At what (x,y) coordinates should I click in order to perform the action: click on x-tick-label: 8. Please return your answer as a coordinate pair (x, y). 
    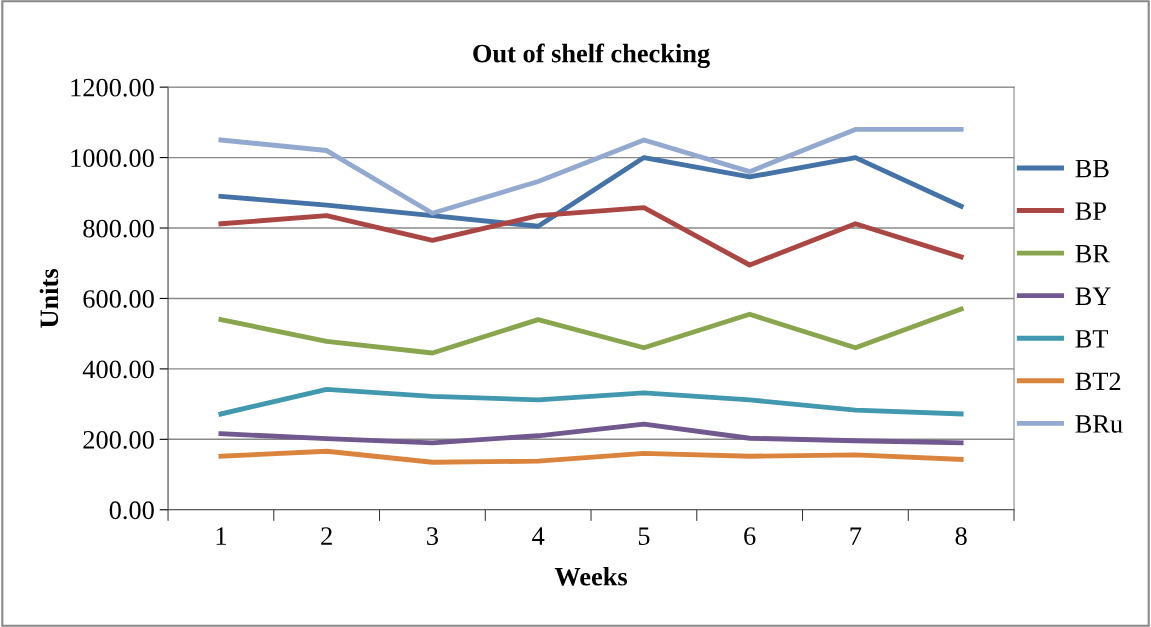
    Looking at the image, I should click on (961, 536).